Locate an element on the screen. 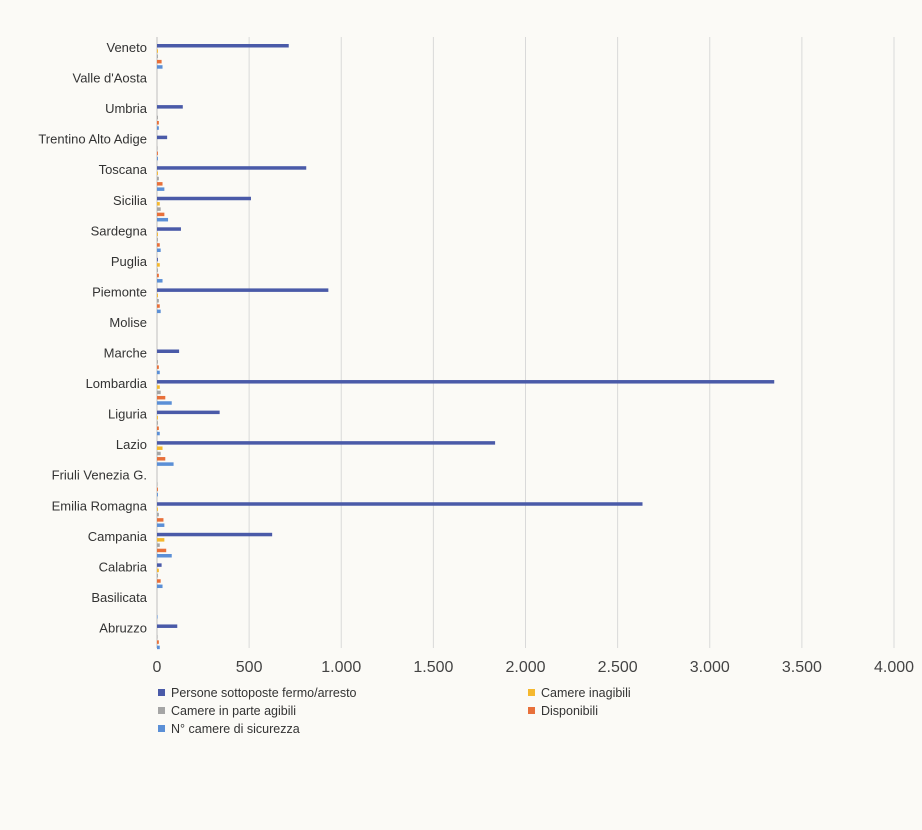 The height and width of the screenshot is (830, 922). category-label: Umbria is located at coordinates (126, 108).